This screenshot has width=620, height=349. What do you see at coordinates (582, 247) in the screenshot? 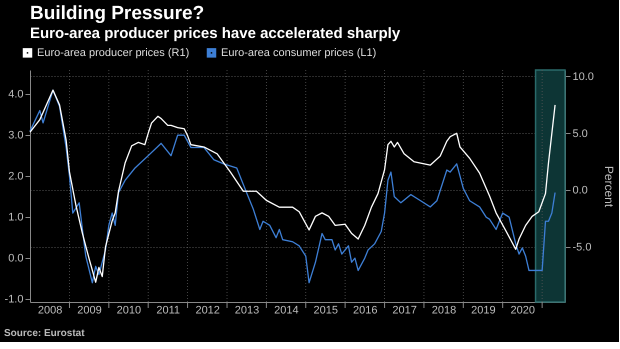
I see `y2-tick-label: -5.0` at bounding box center [582, 247].